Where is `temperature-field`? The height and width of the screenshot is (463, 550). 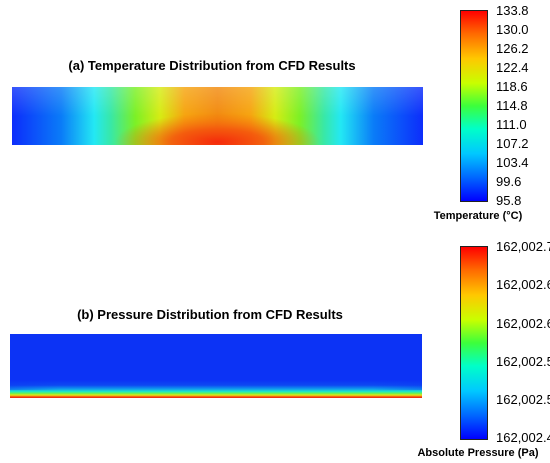 temperature-field is located at coordinates (217, 116).